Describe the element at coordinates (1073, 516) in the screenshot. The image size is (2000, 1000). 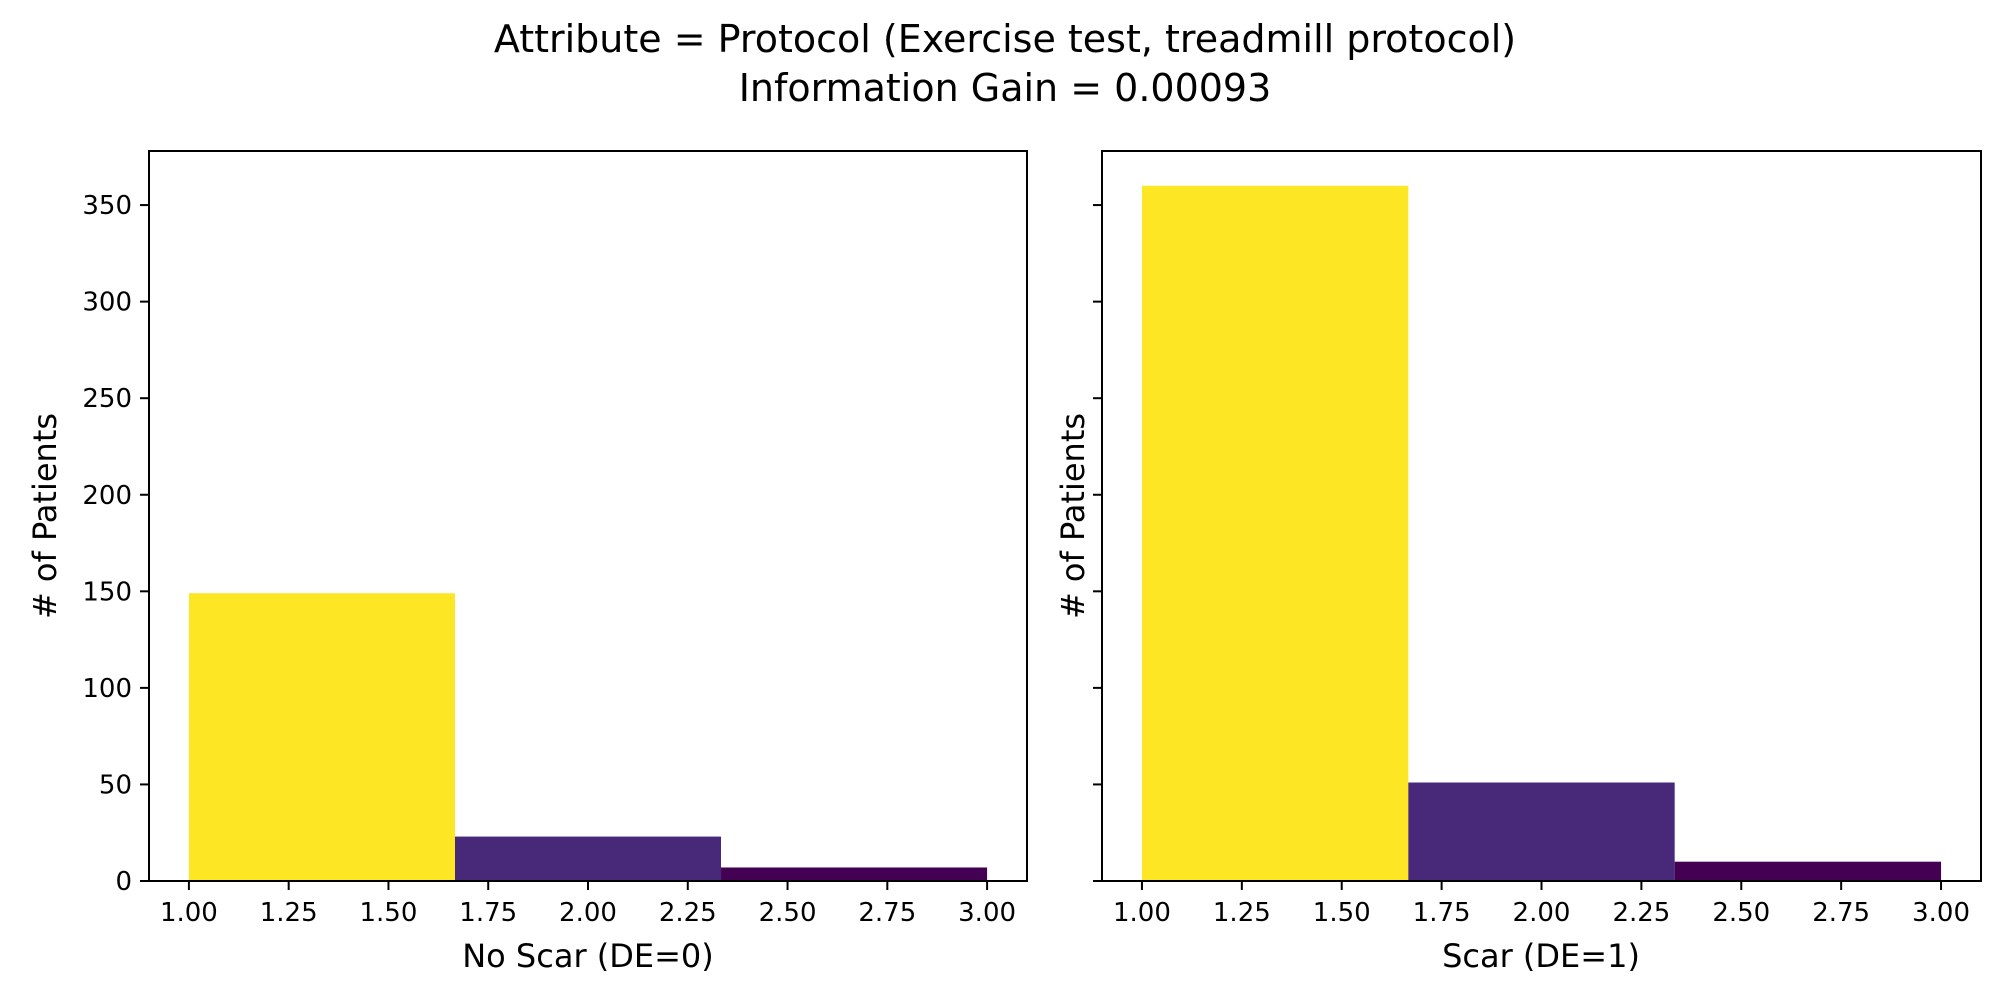
I see `scar-y-axis-label: # of Patients` at that location.